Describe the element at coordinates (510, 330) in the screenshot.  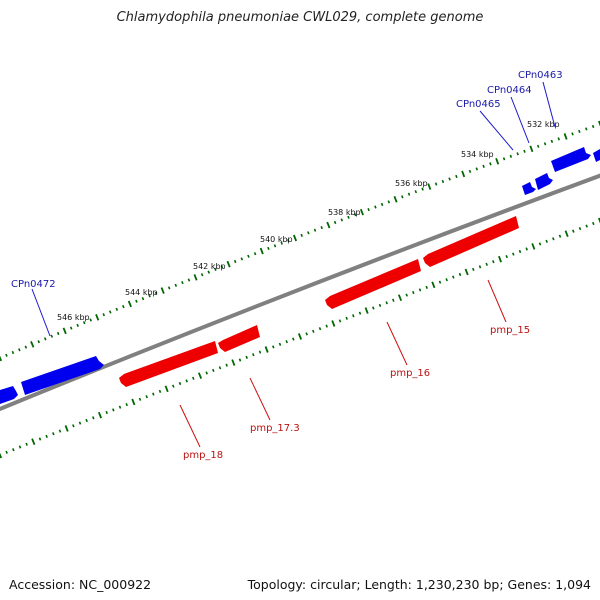
I see `gene-label-pmp-15: pmp_15` at that location.